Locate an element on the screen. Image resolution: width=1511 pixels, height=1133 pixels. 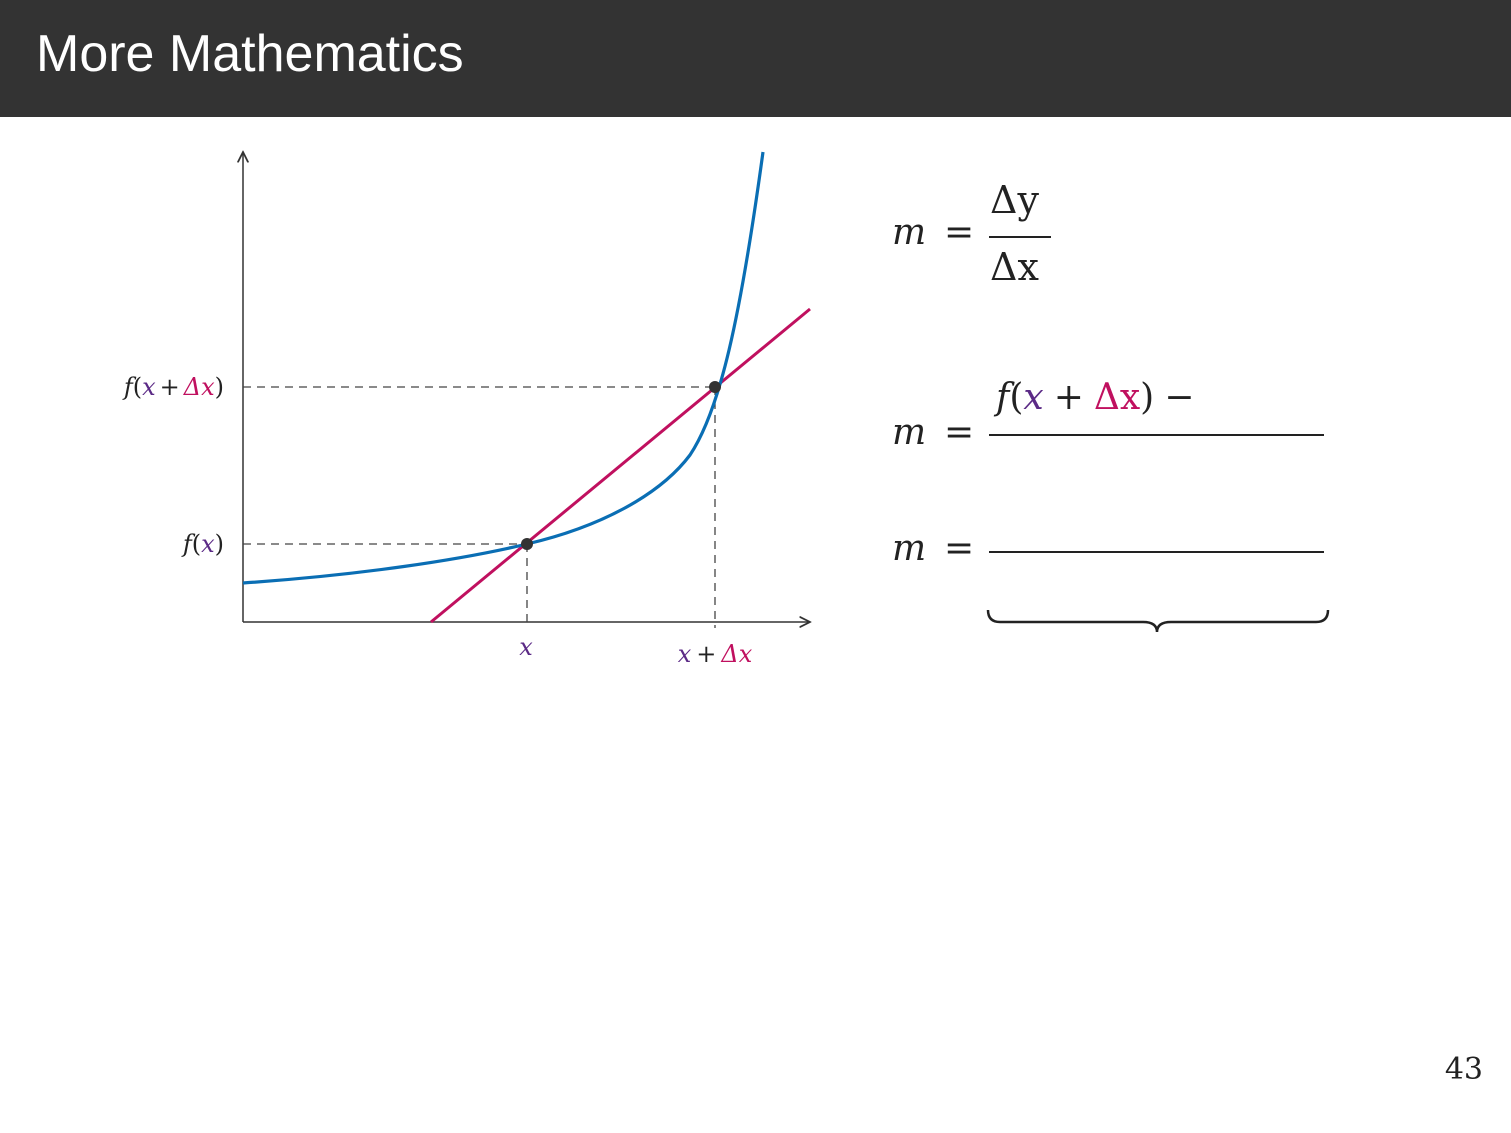
eq3-equals: = is located at coordinates (959, 548).